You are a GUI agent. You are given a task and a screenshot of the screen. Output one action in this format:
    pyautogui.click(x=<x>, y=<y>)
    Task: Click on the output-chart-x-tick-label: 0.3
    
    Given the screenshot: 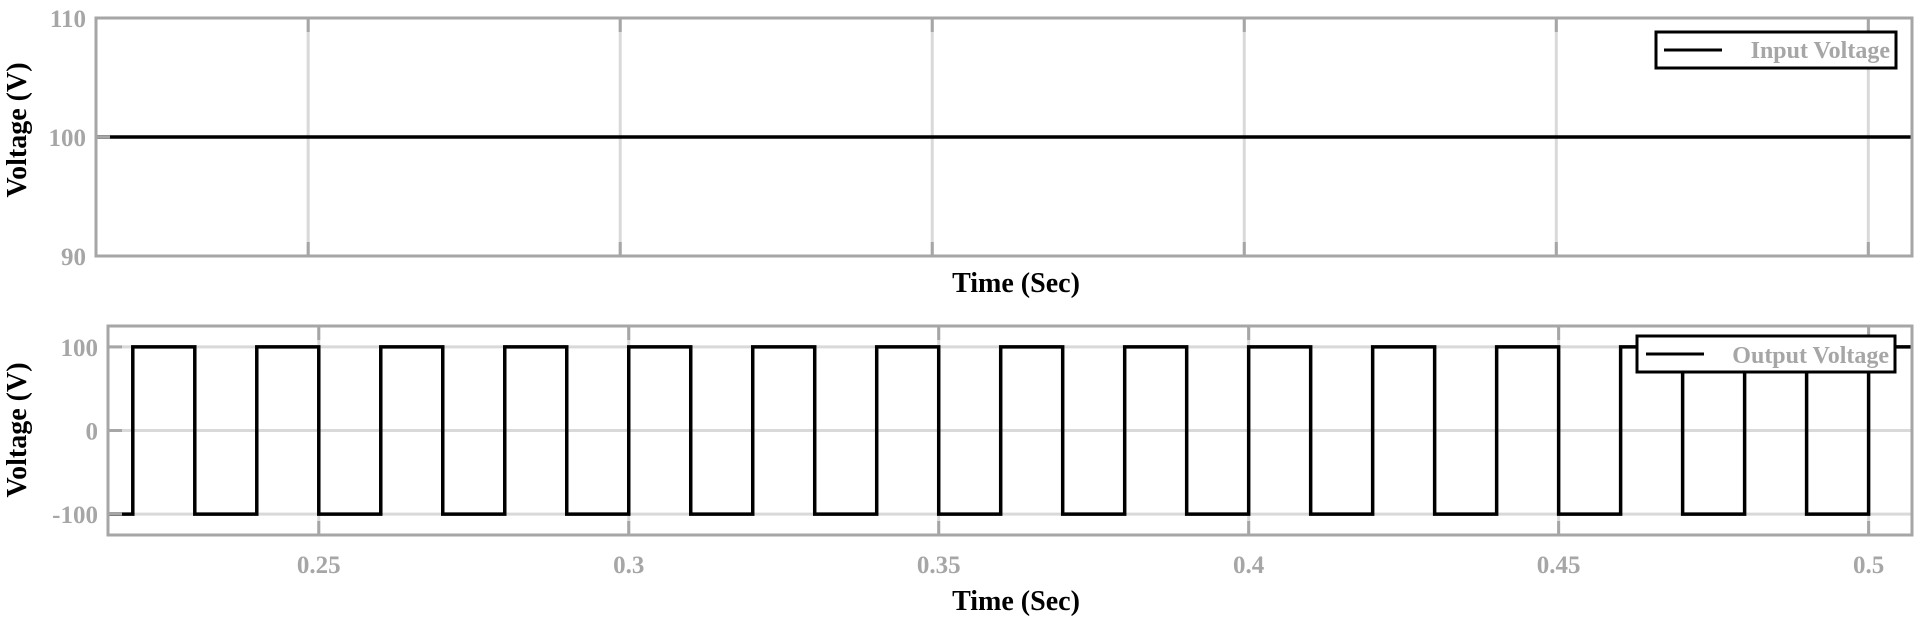 What is the action you would take?
    pyautogui.click(x=628, y=565)
    